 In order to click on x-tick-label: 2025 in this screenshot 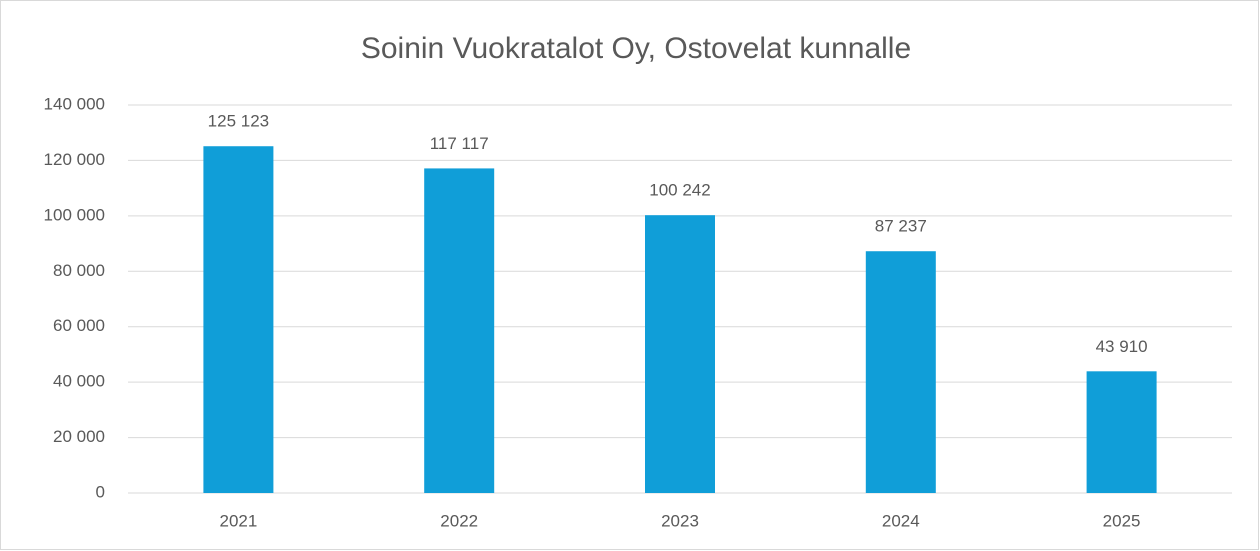, I will do `click(1122, 520)`.